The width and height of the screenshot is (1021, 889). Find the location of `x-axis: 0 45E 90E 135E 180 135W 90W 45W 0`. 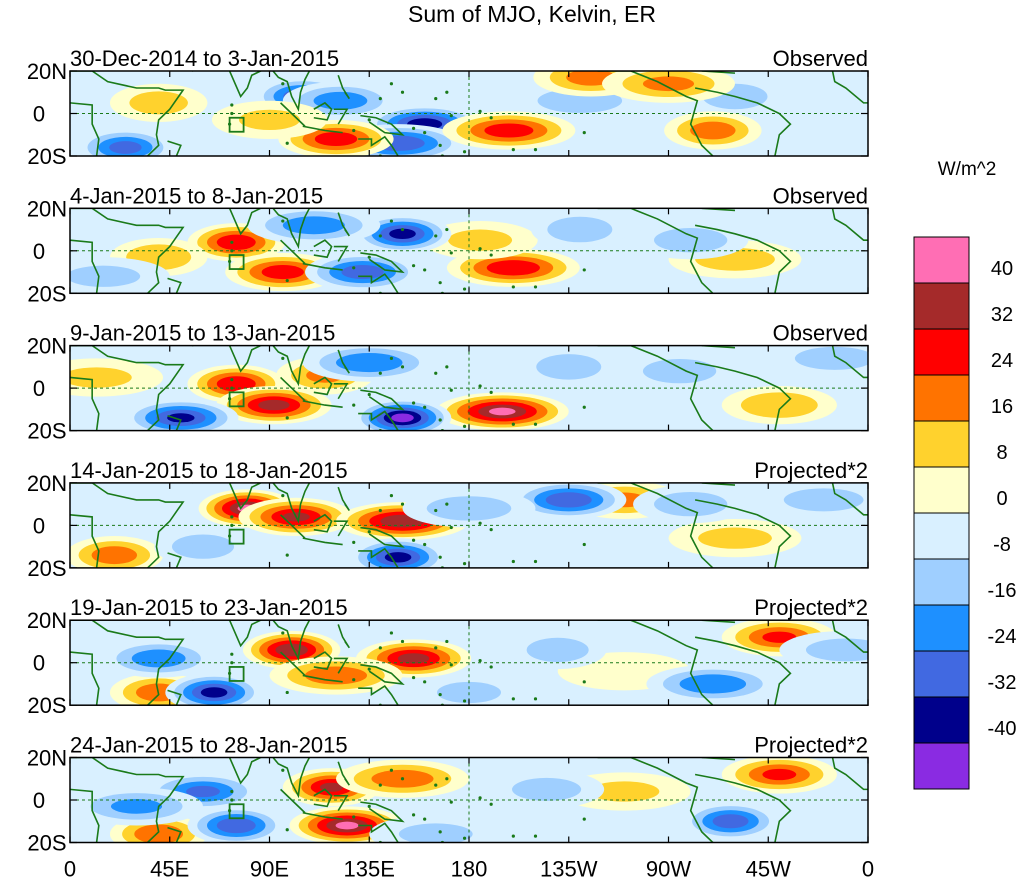

x-axis: 0 45E 90E 135E 180 135W 90W 45W 0 is located at coordinates (469, 869).